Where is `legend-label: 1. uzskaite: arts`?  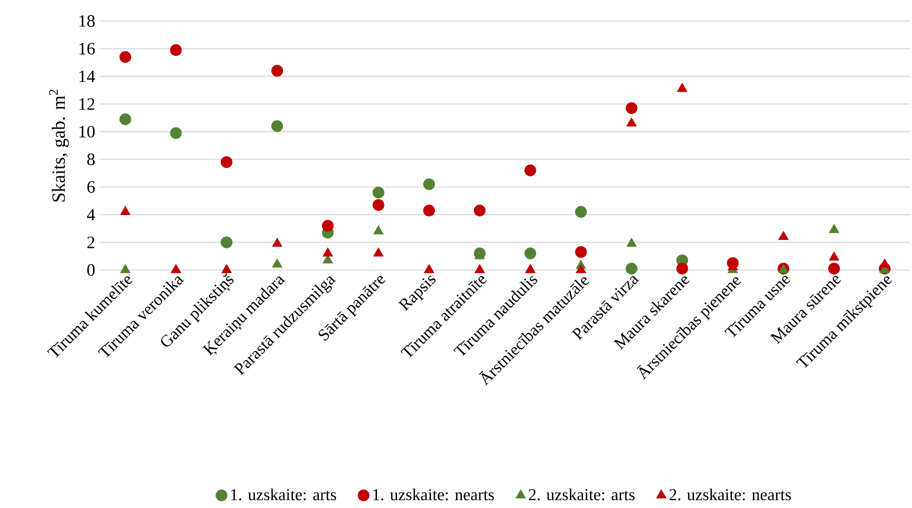
legend-label: 1. uzskaite: arts is located at coordinates (283, 494).